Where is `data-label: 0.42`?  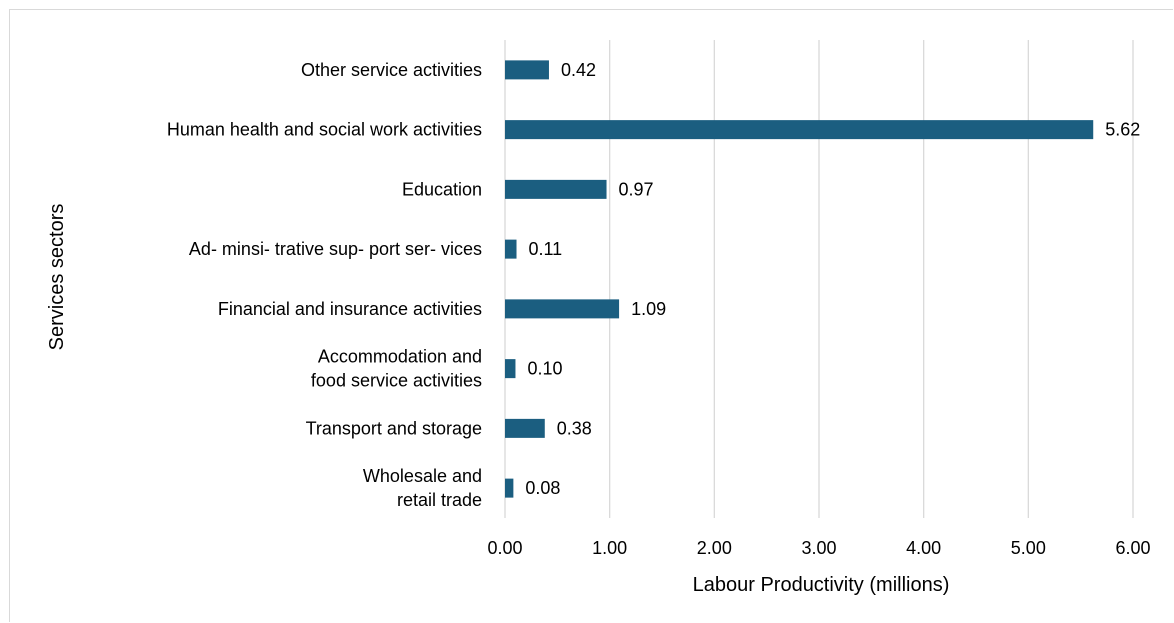
data-label: 0.42 is located at coordinates (578, 70).